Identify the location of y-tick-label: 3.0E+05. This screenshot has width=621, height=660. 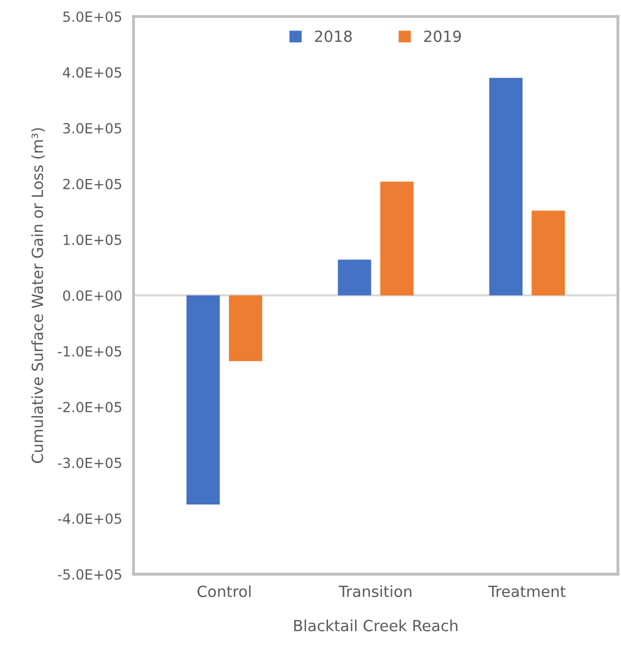
(92, 128).